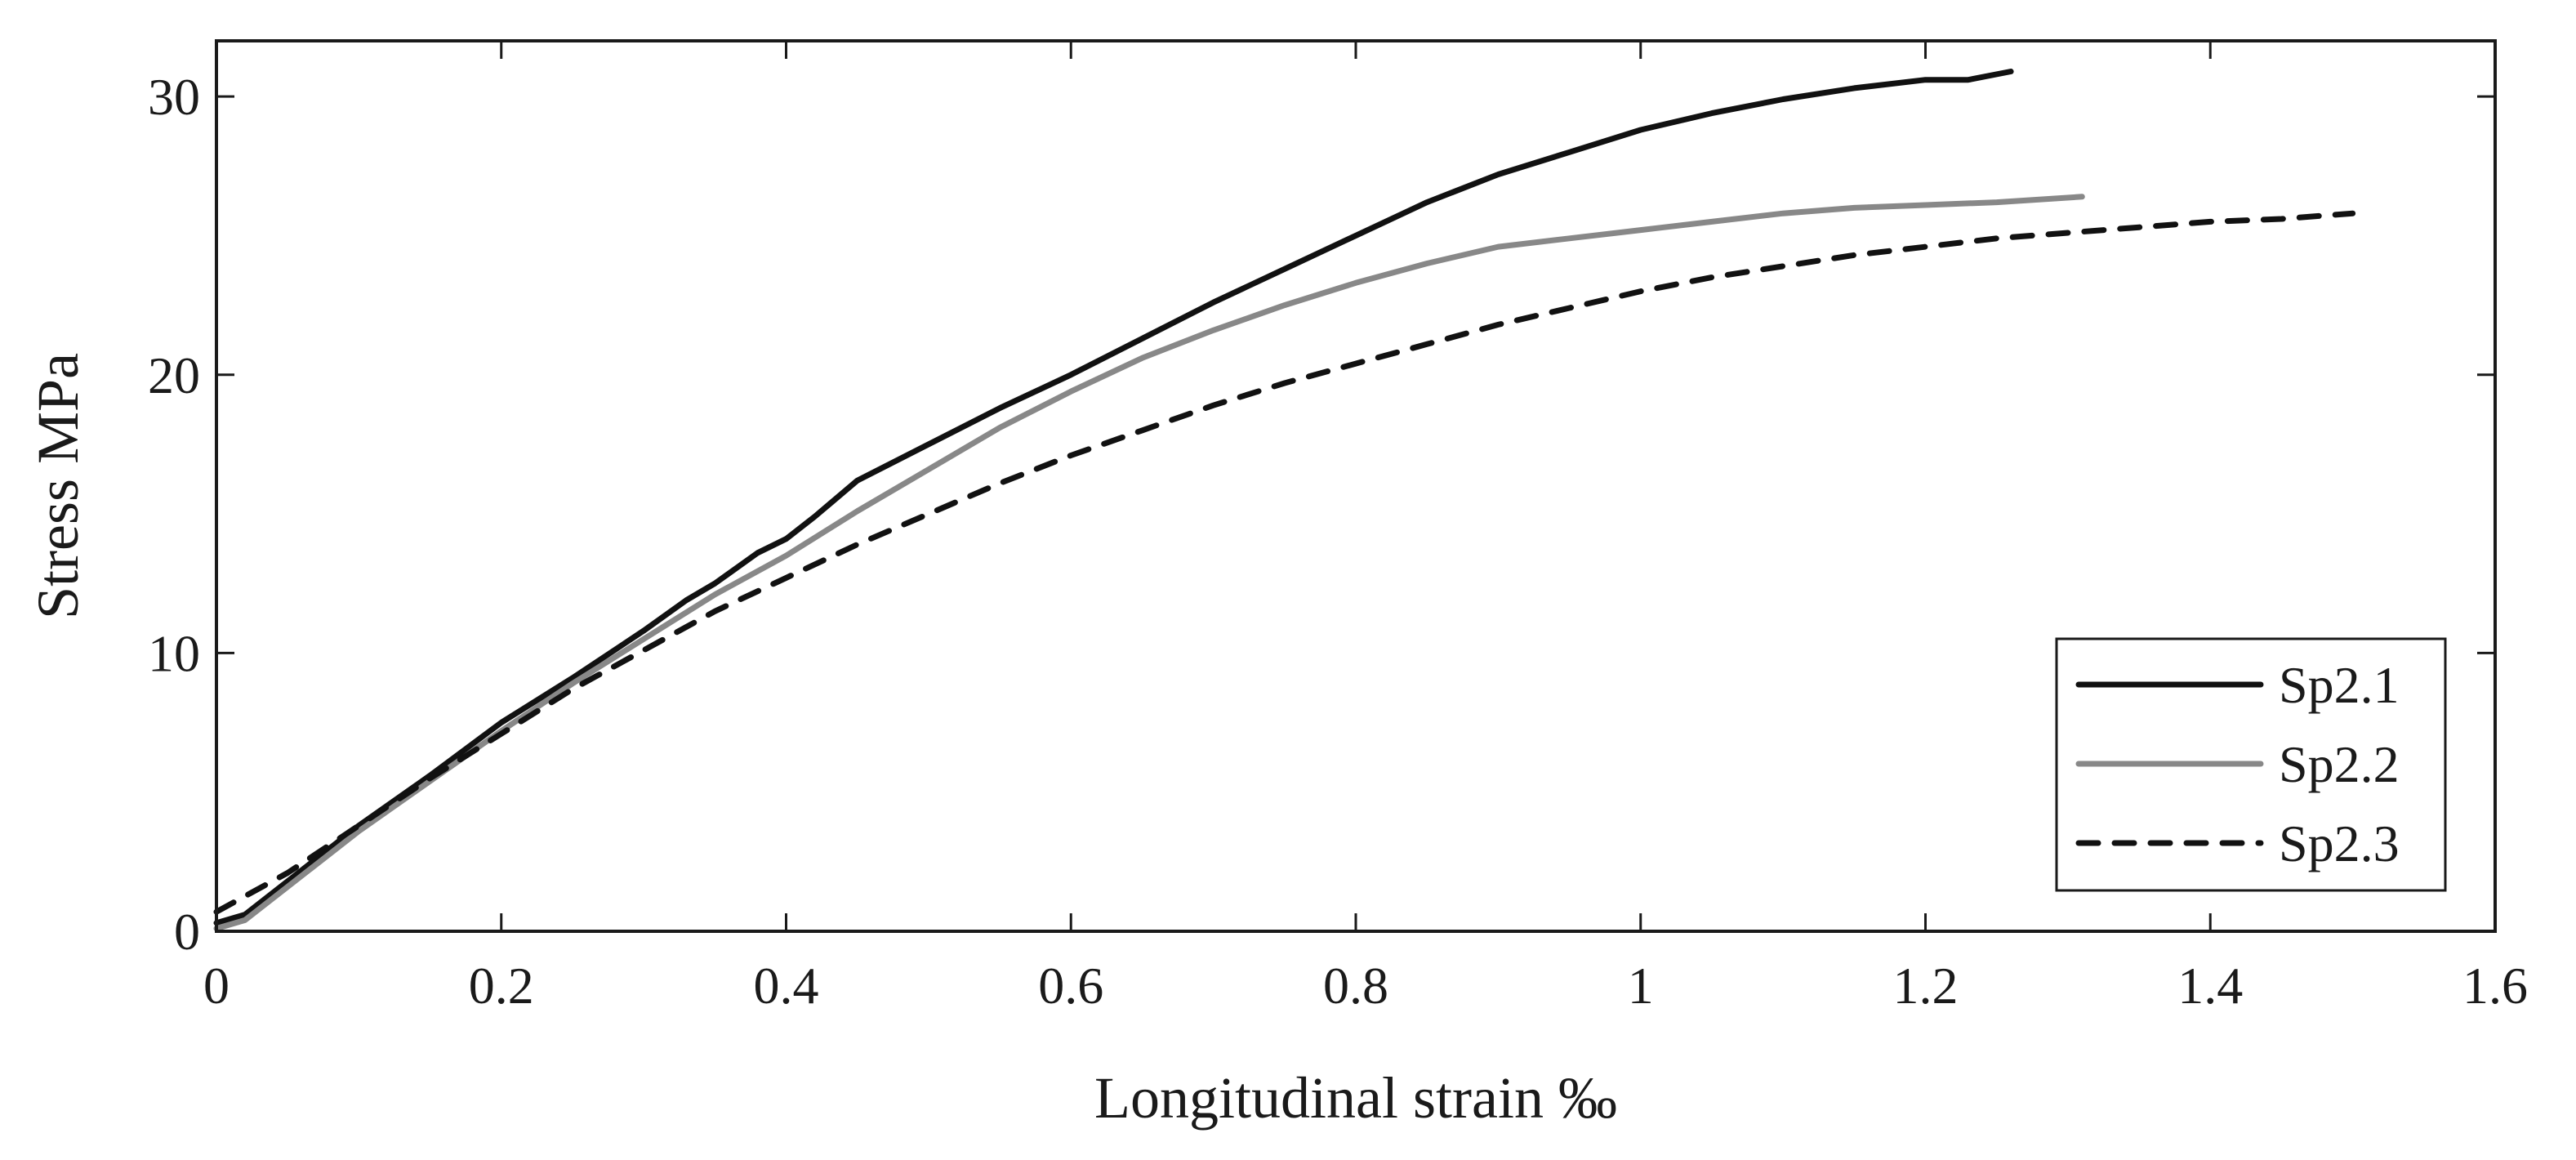 The height and width of the screenshot is (1160, 2576). Describe the element at coordinates (216, 986) in the screenshot. I see `x-tick-label: 0` at that location.